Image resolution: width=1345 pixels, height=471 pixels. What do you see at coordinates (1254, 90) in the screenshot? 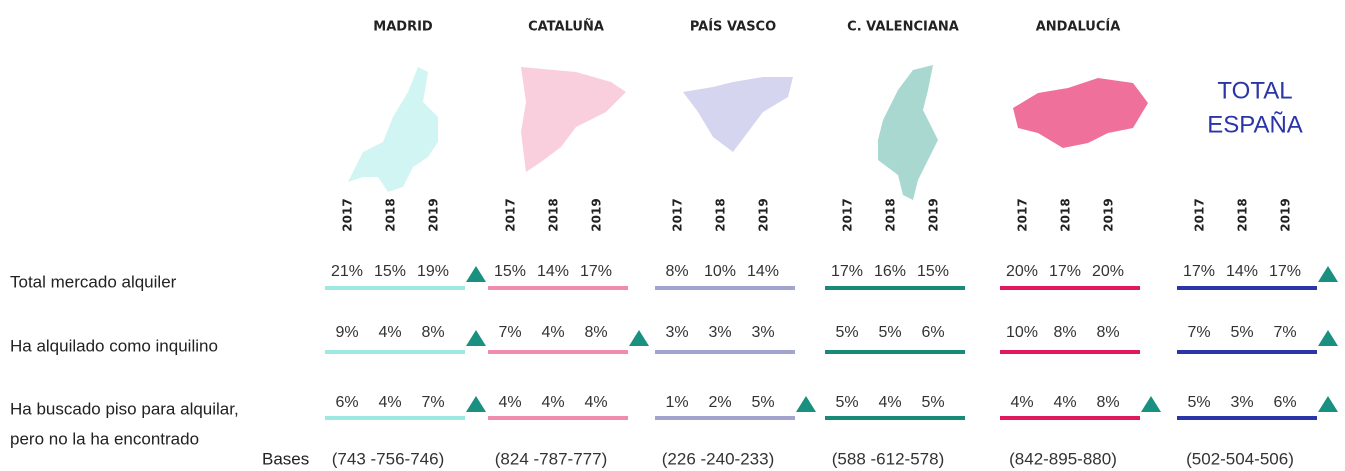
I see `total-title: TOTAL` at bounding box center [1254, 90].